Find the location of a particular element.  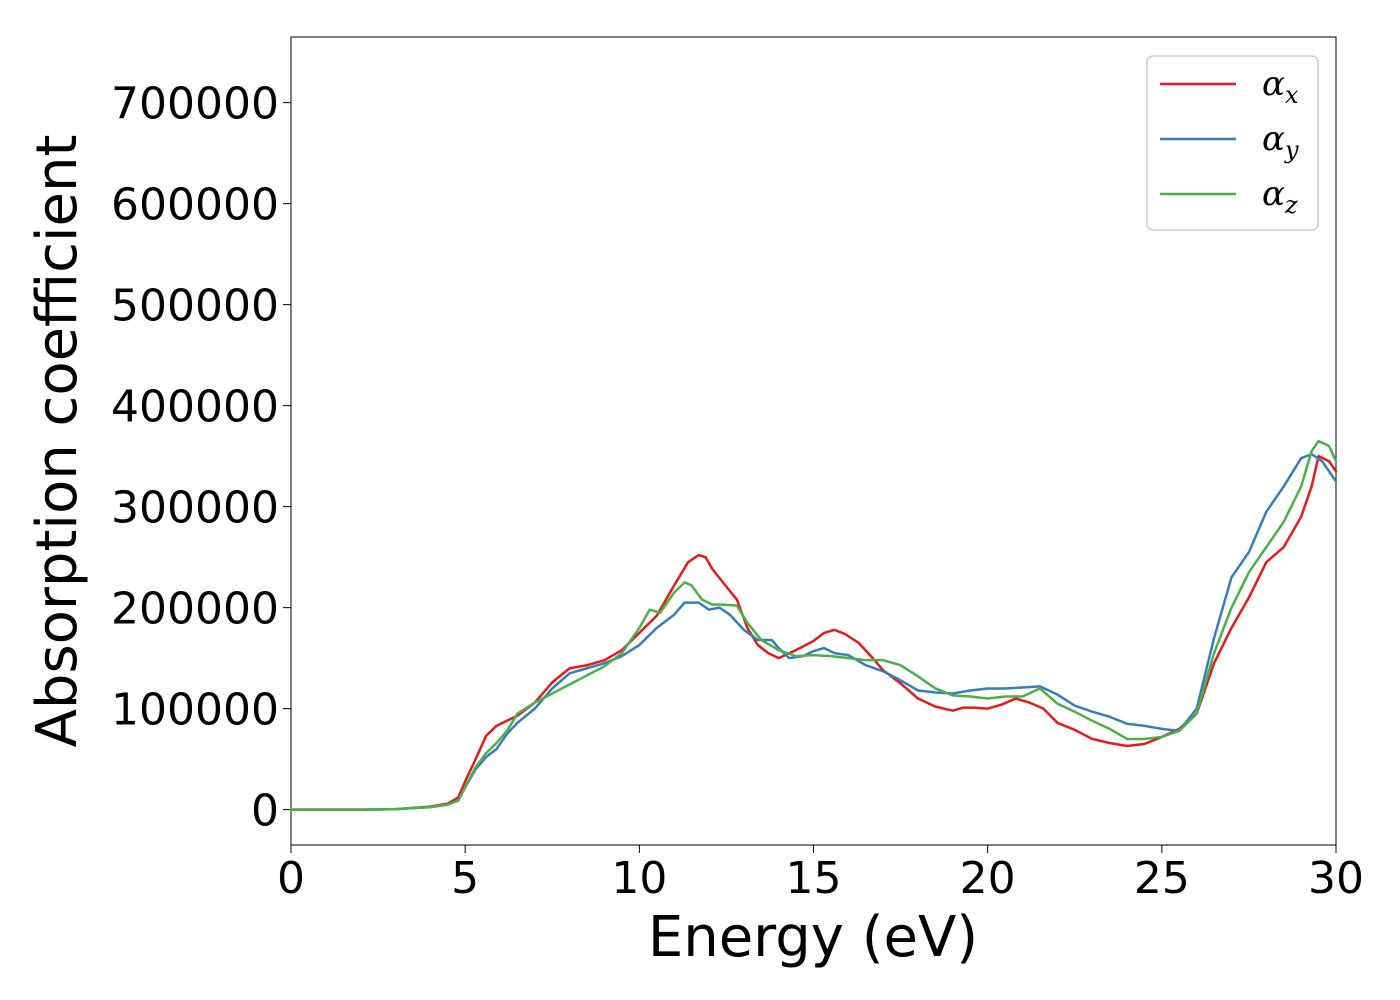

y-tick-label: 500000 is located at coordinates (195, 306).